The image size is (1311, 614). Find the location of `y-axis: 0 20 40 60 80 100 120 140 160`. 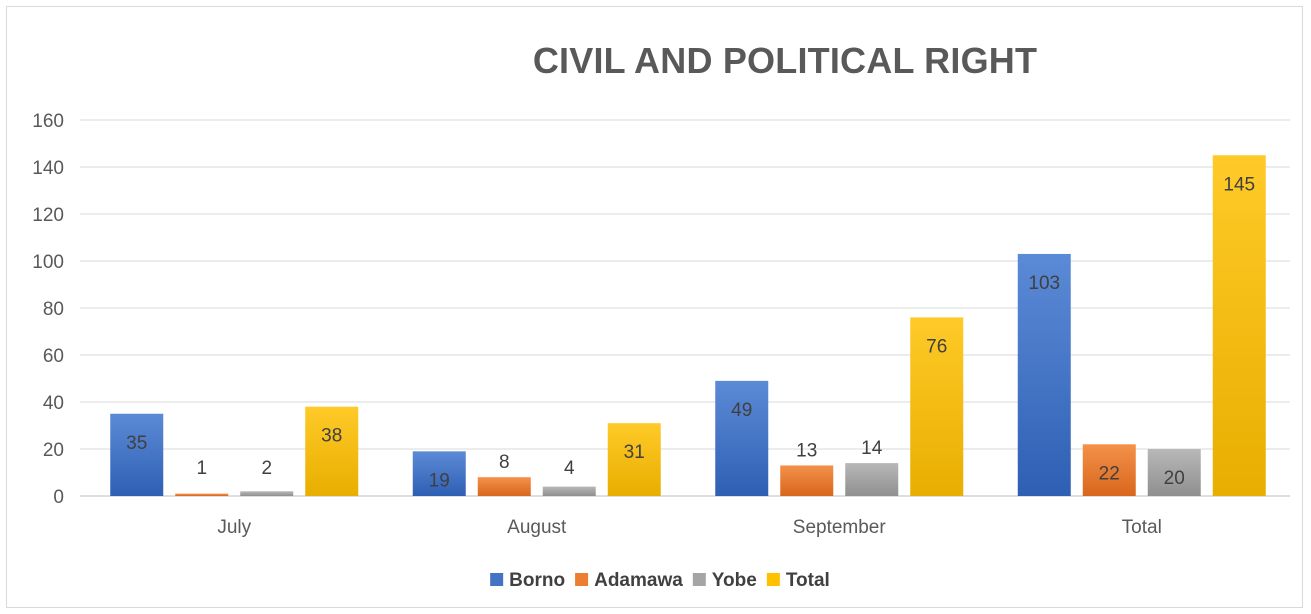

y-axis: 0 20 40 60 80 100 120 140 160 is located at coordinates (48, 309).